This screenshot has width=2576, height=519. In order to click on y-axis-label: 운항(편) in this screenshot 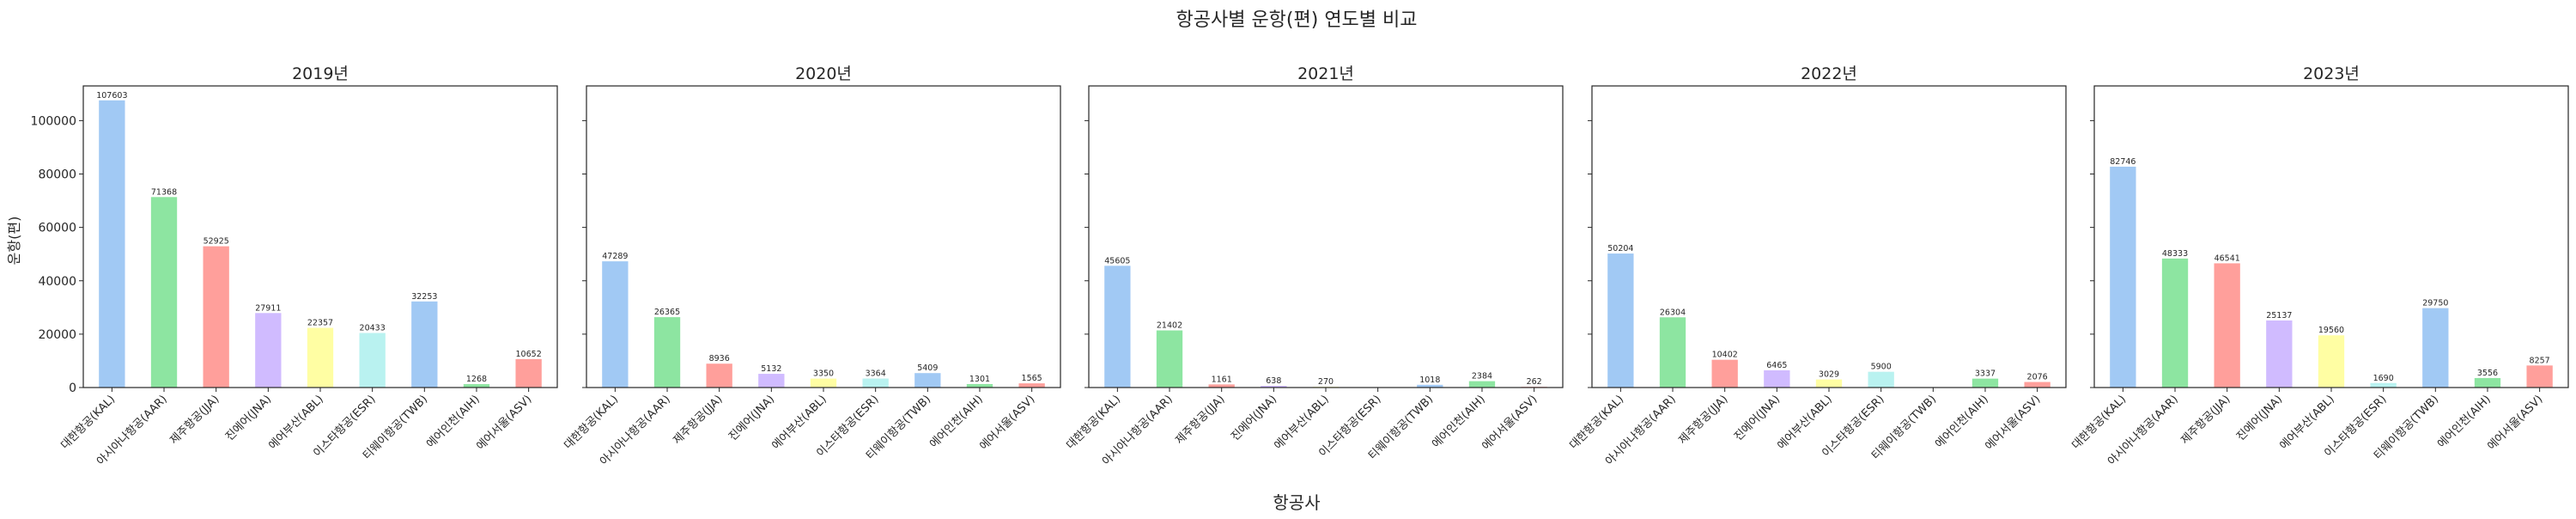, I will do `click(14, 241)`.